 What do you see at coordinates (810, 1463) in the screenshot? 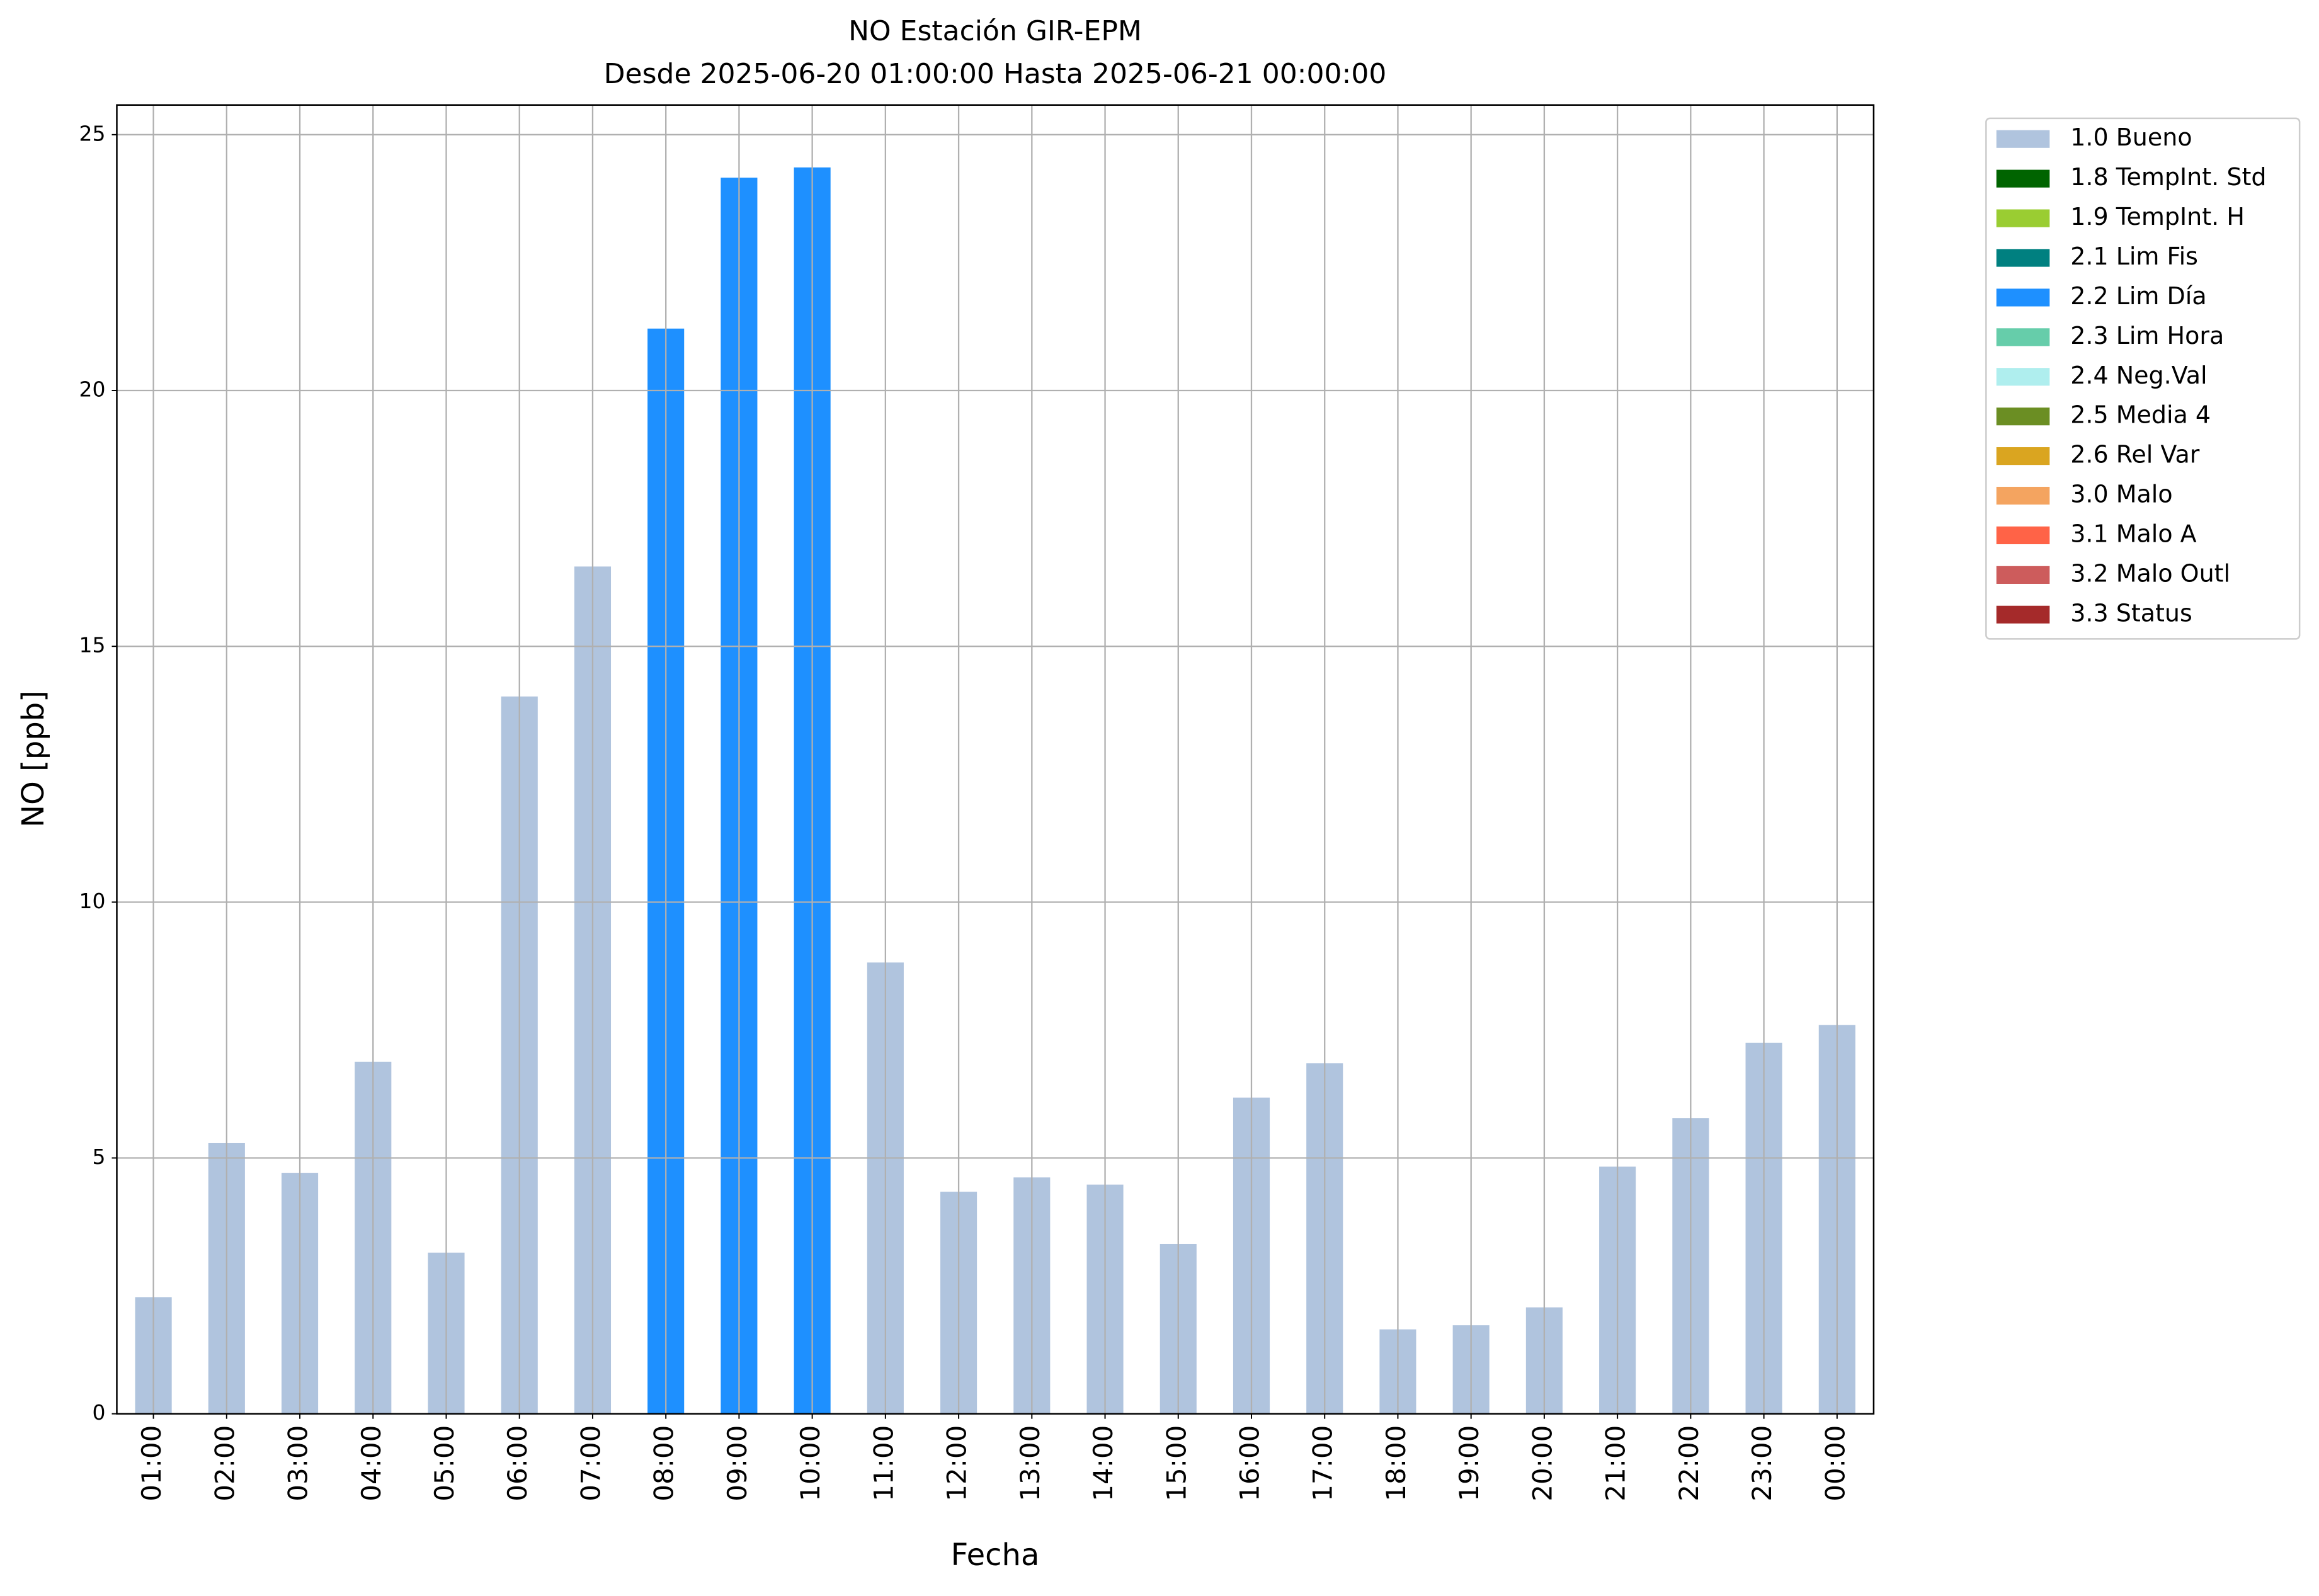
I see `x-tick-label: 10:00` at bounding box center [810, 1463].